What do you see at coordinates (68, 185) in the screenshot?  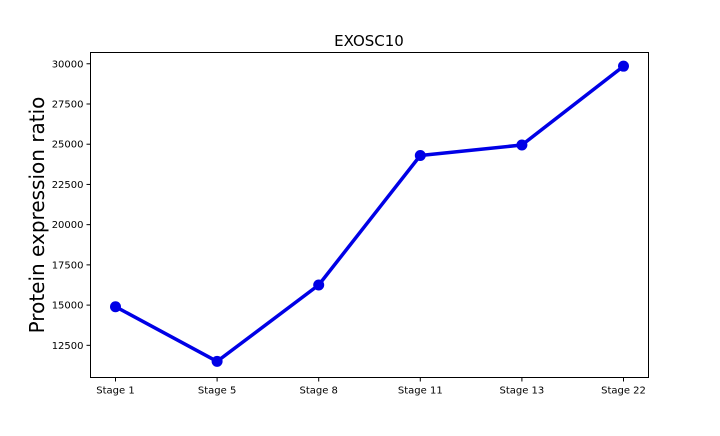 I see `y-tick-label: 22500` at bounding box center [68, 185].